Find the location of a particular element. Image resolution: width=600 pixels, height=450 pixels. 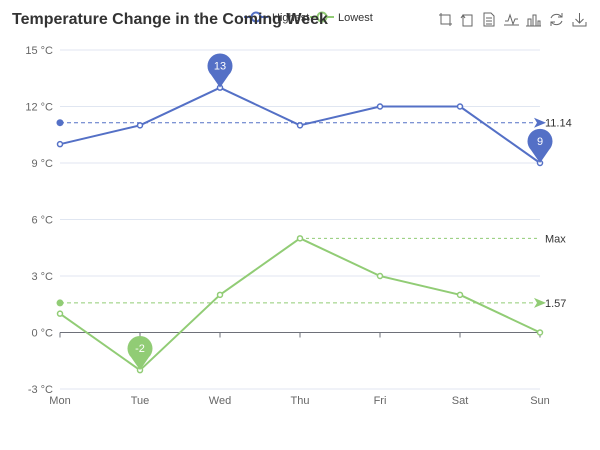

download-icon is located at coordinates (579, 20).